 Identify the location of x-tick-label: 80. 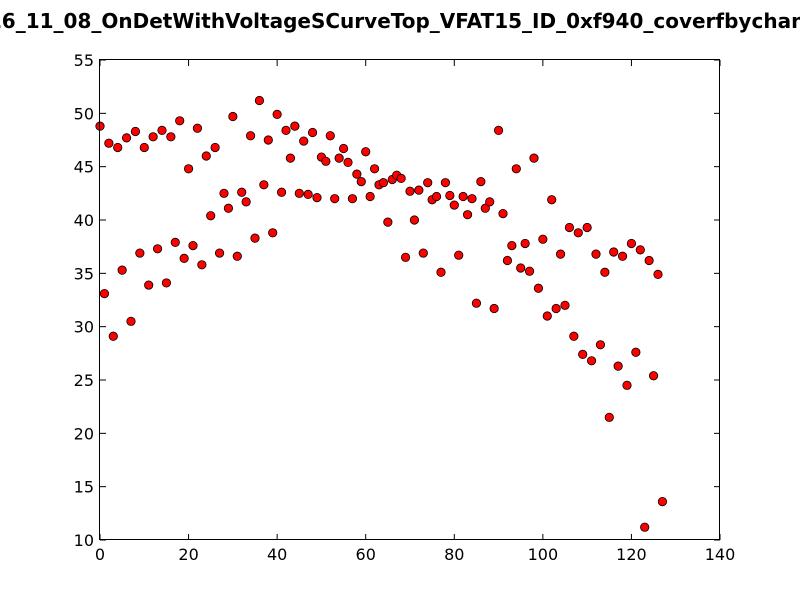
(454, 554).